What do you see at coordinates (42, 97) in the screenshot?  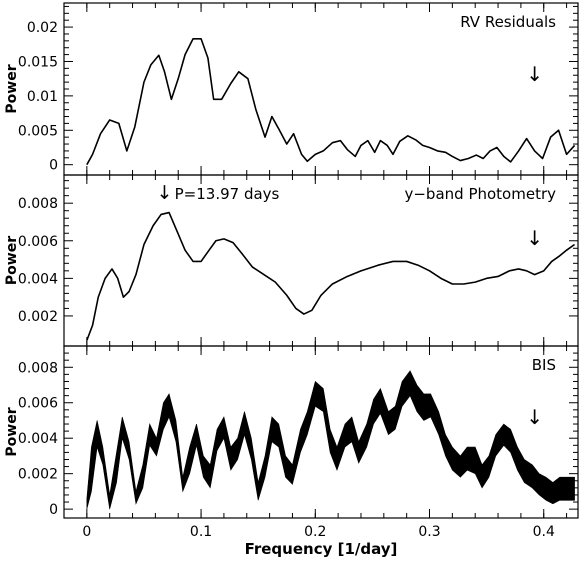 I see `y-tick-label: 0.01` at bounding box center [42, 97].